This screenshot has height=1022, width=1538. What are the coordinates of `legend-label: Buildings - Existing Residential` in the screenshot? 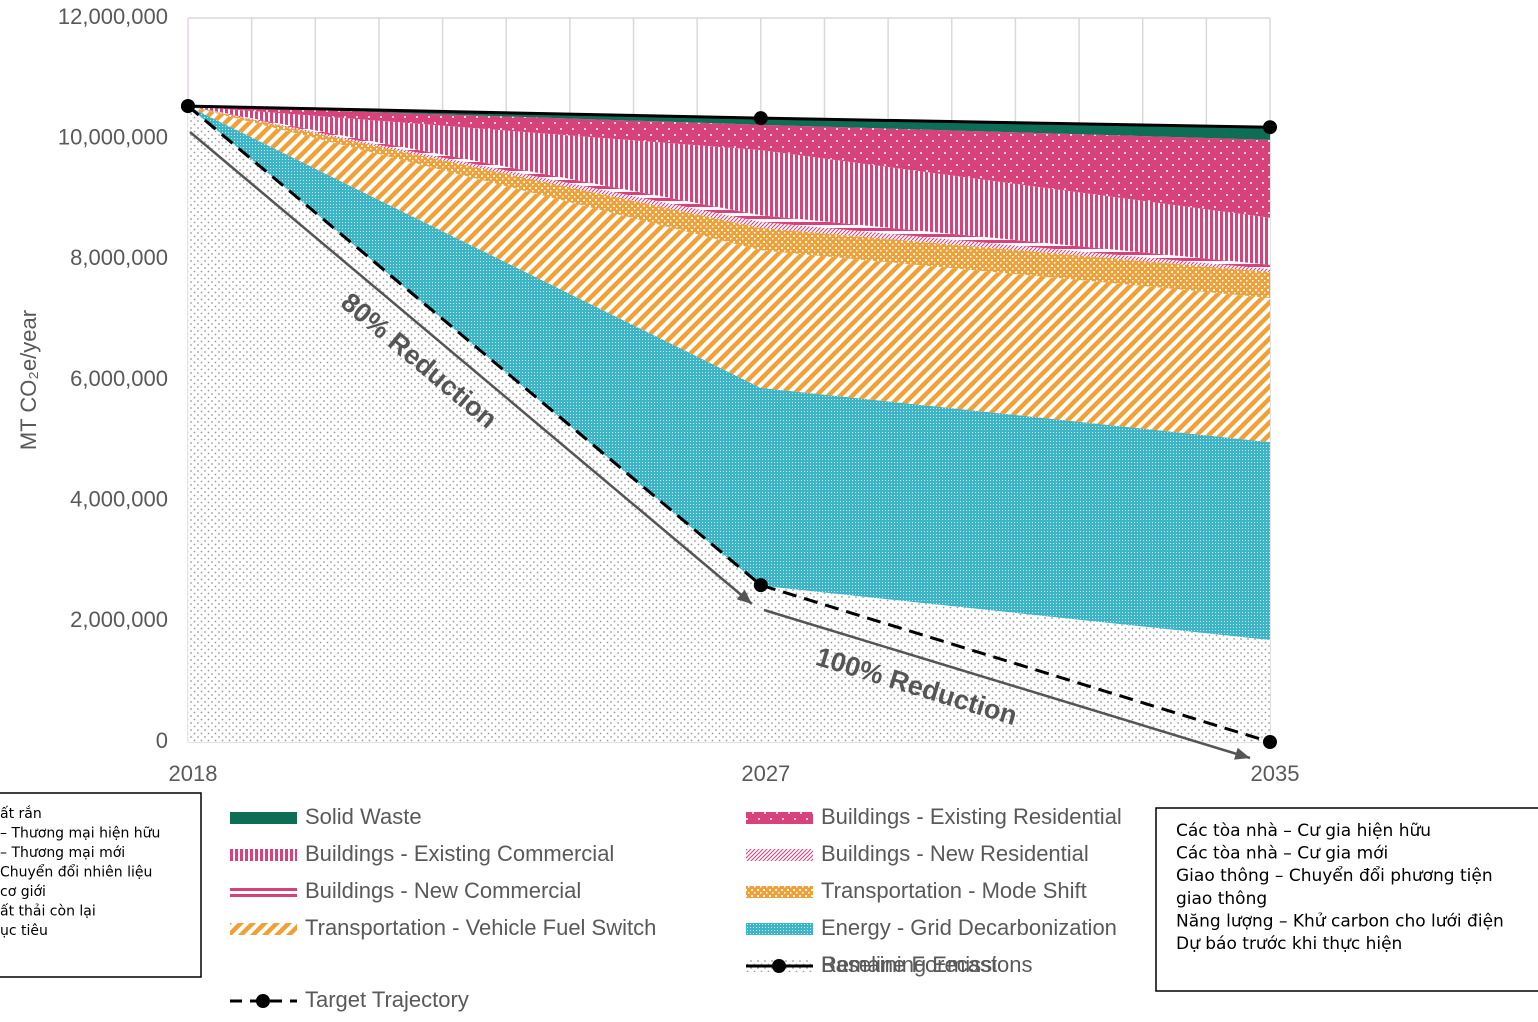 It's located at (971, 816).